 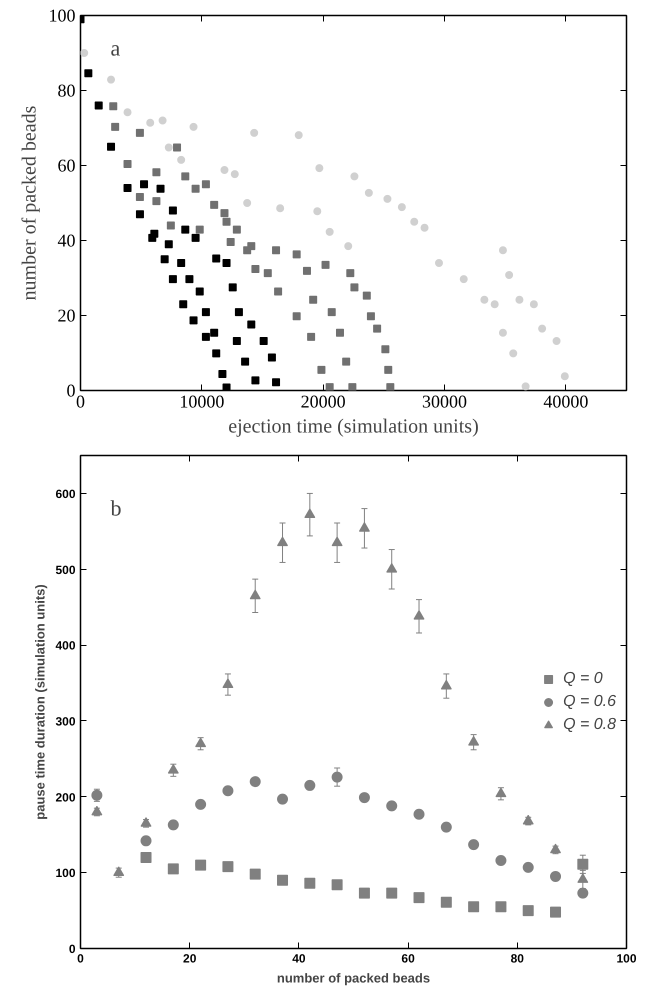 What do you see at coordinates (29, 202) in the screenshot?
I see `y-axis-title: number of packed beads` at bounding box center [29, 202].